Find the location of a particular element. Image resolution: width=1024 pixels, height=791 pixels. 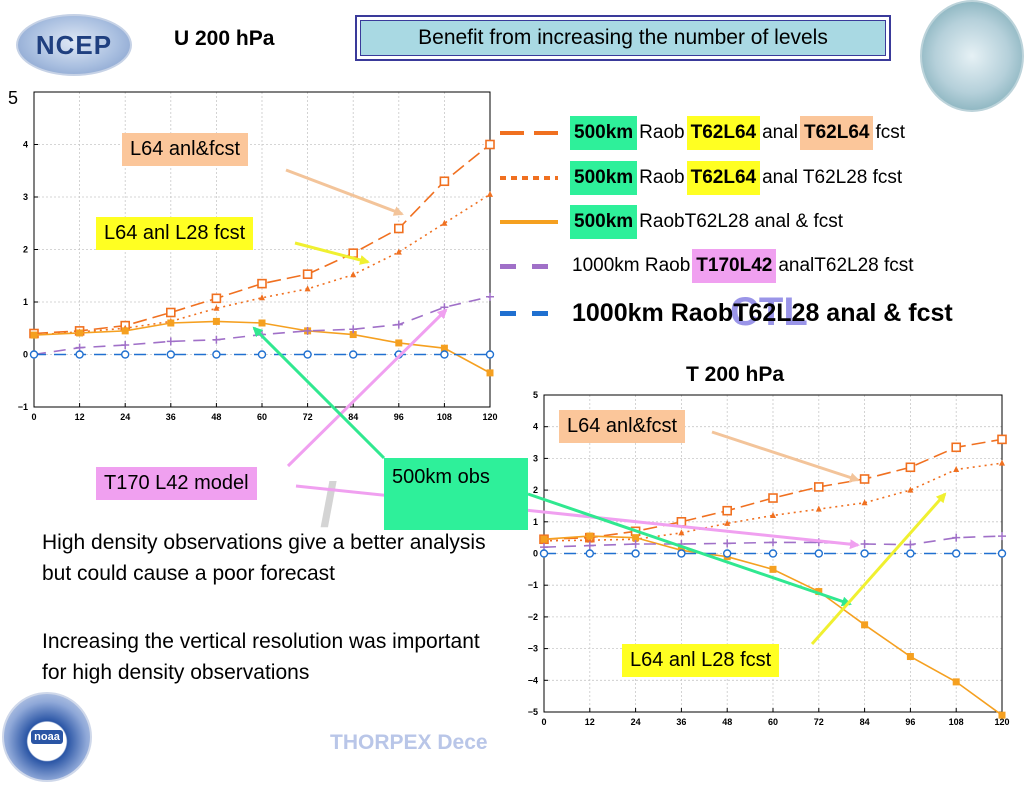

legend-entry: 1000km Raob T170L42 analT62L28 fcst is located at coordinates (708, 266).